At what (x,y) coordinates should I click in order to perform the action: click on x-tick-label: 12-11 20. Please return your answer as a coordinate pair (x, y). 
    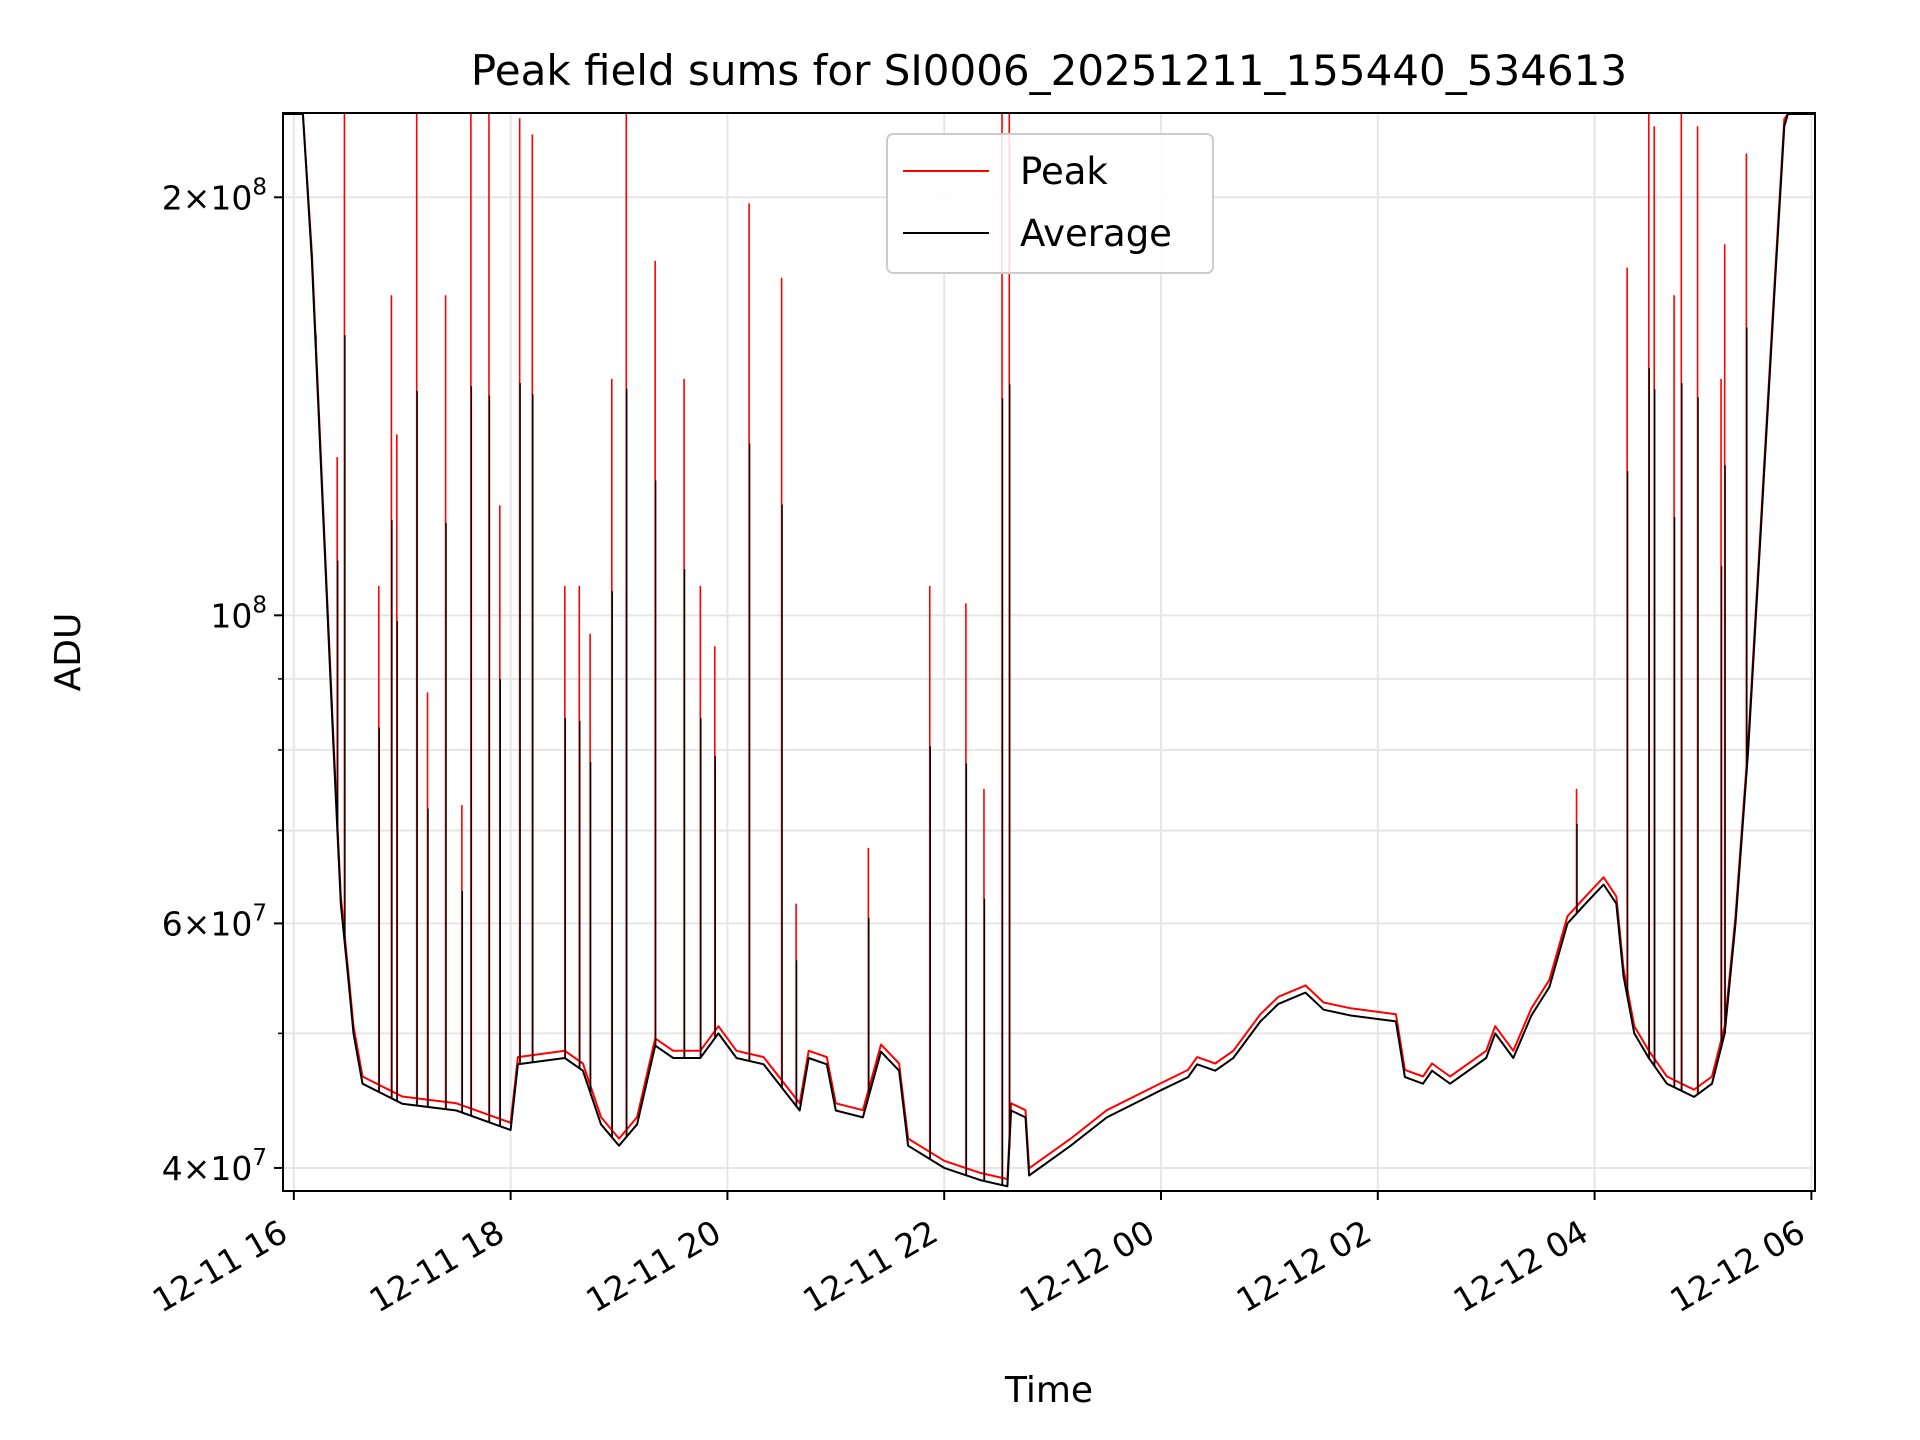
    Looking at the image, I should click on (653, 1266).